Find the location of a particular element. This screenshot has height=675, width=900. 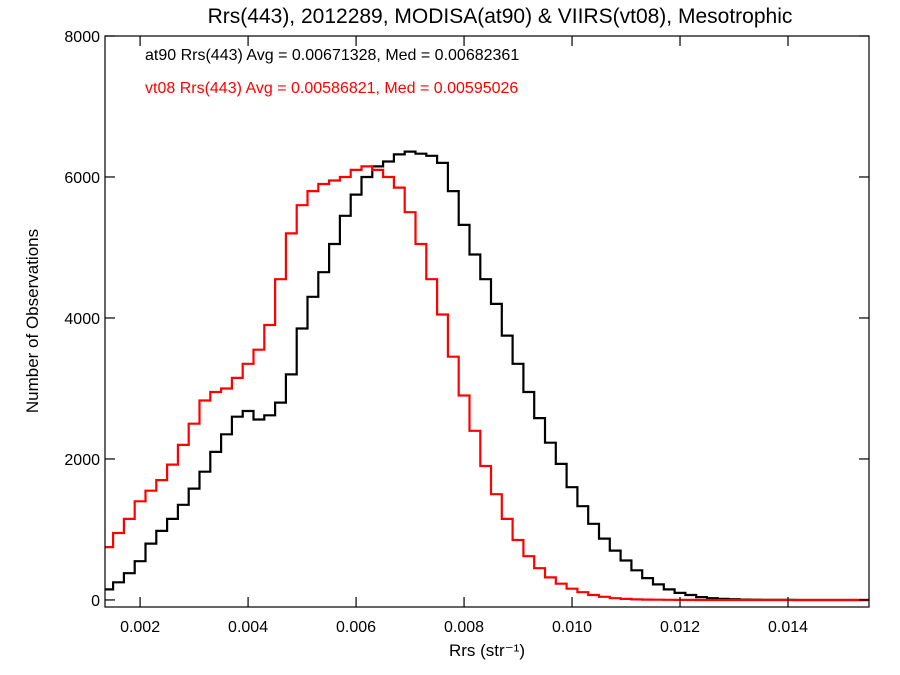

x-axis-label: Rrs (str⁻¹) is located at coordinates (487, 650).